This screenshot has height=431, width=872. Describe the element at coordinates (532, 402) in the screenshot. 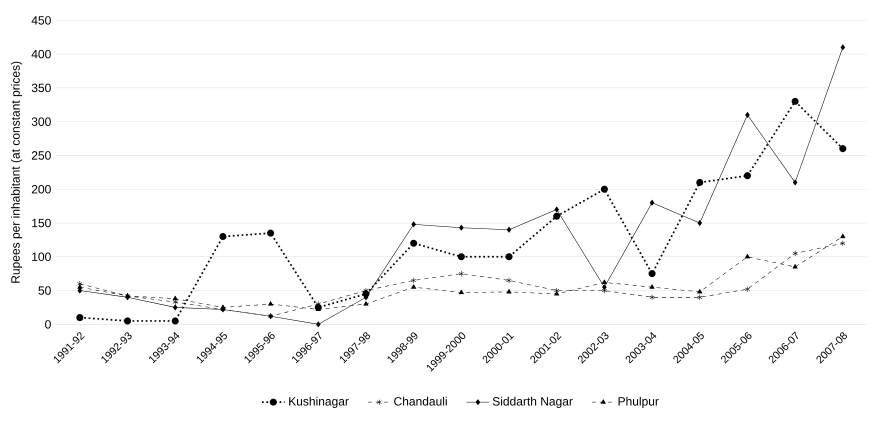

I see `legend-label: Siddarth Nagar` at that location.